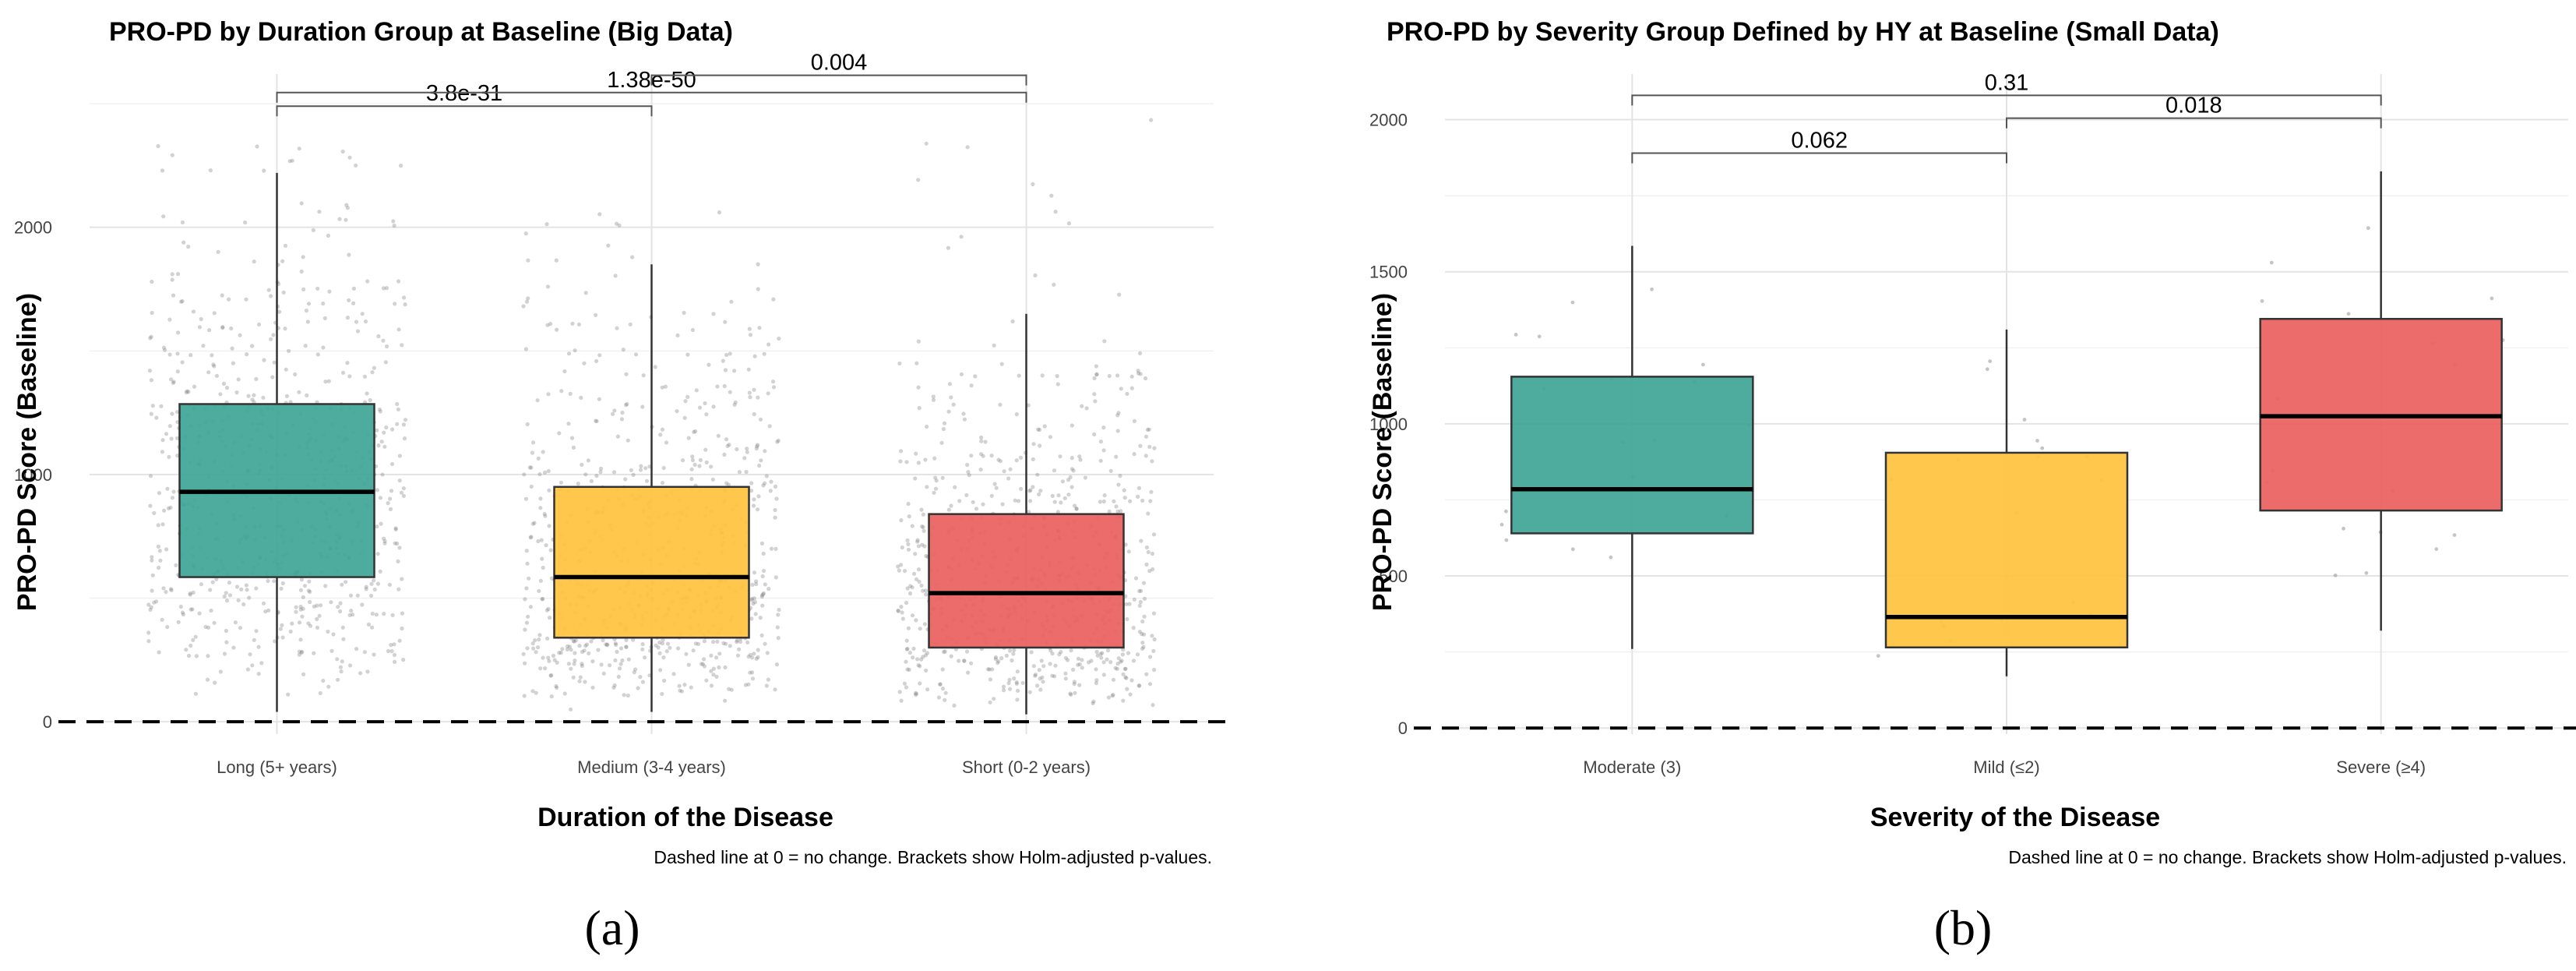 This screenshot has height=971, width=2576. I want to click on p-value-label: 0.062, so click(1819, 141).